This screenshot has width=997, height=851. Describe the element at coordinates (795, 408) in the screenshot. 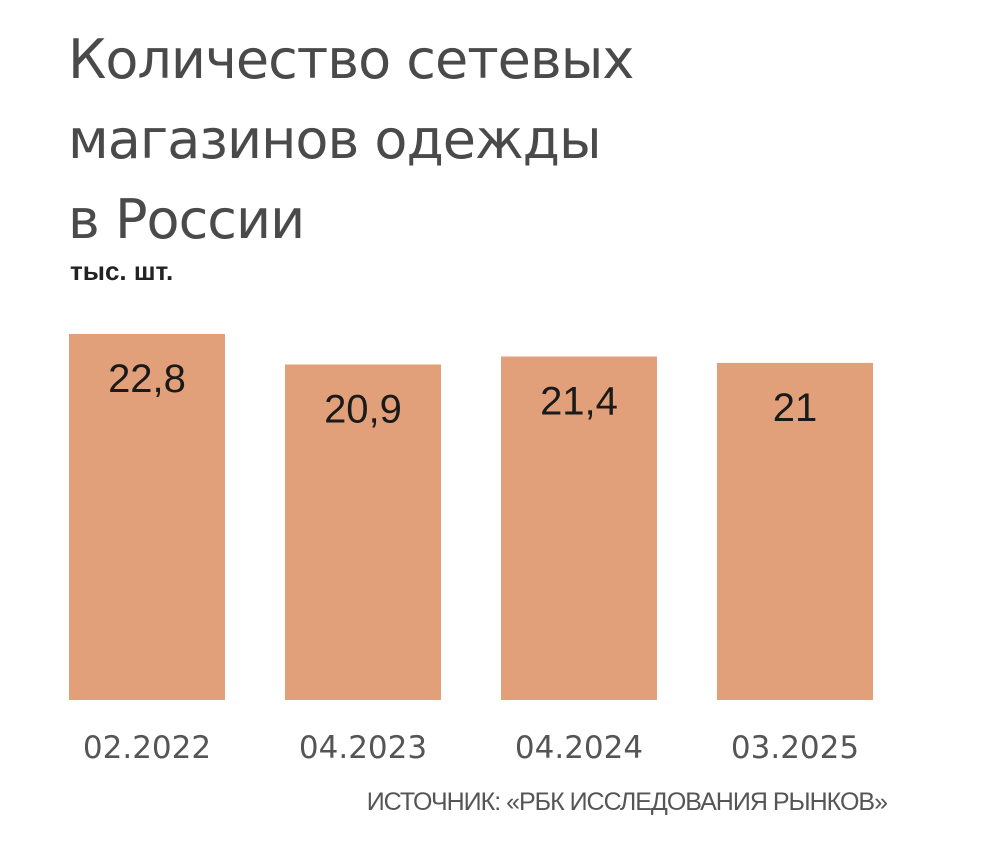

I see `bar-value-label: 21` at that location.